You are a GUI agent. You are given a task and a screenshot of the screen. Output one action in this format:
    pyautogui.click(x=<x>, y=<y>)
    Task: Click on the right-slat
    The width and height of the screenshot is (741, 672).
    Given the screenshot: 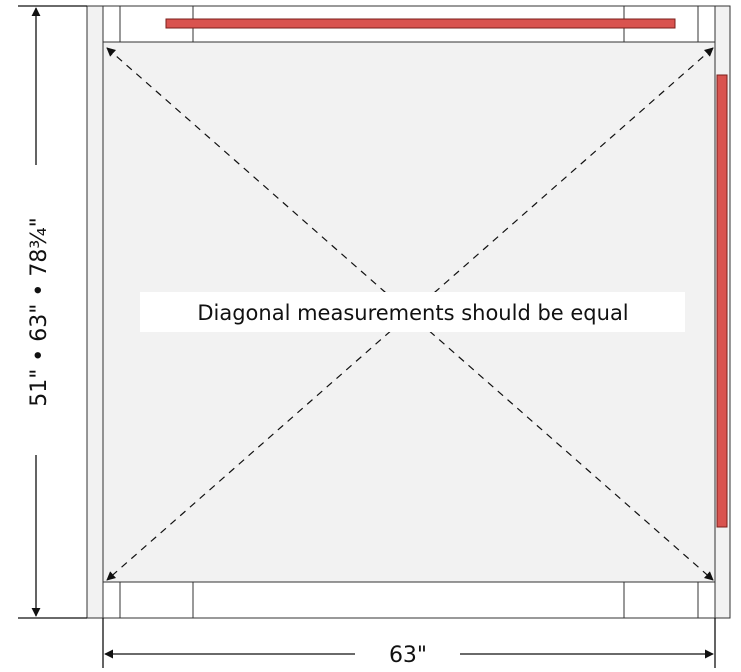 What is the action you would take?
    pyautogui.click(x=722, y=301)
    